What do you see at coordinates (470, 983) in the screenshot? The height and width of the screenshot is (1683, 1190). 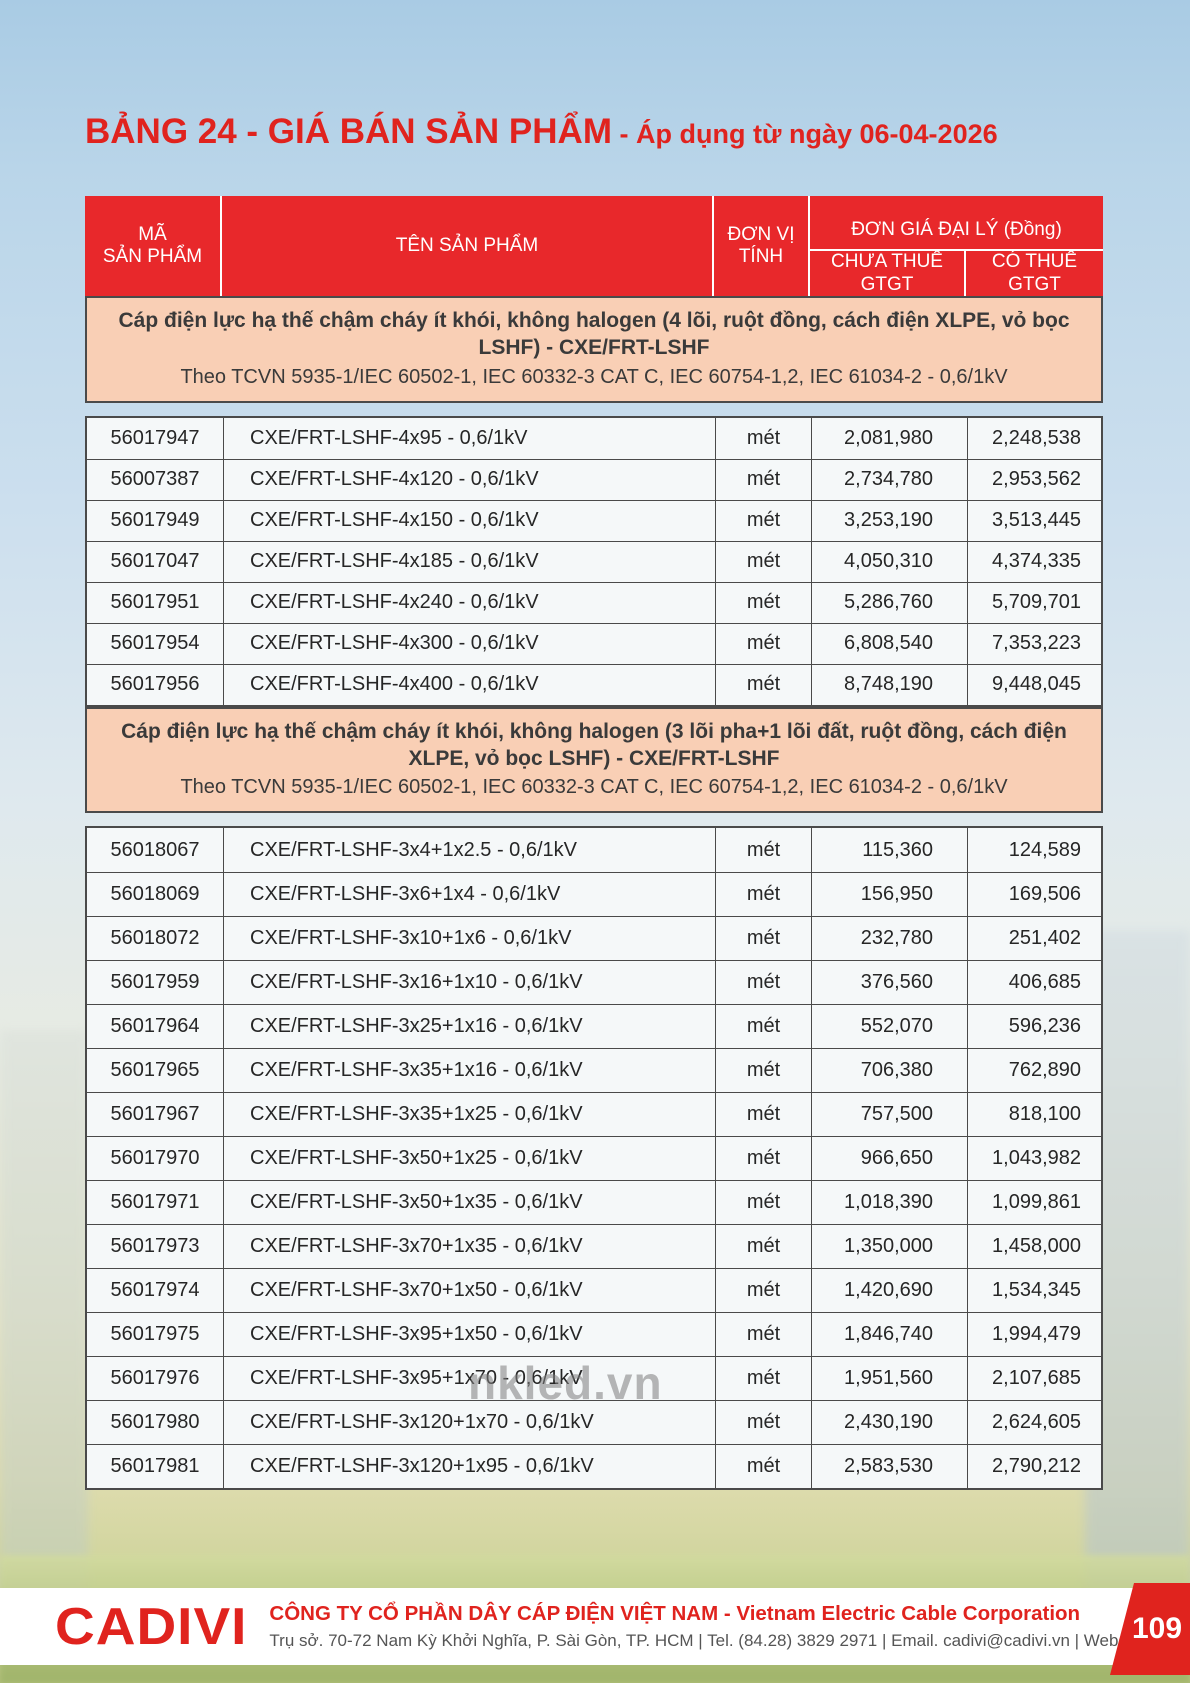 I see `cell-product-name: CXE/FRT-LSHF-3x16+1x10 - 0,6/1kV` at bounding box center [470, 983].